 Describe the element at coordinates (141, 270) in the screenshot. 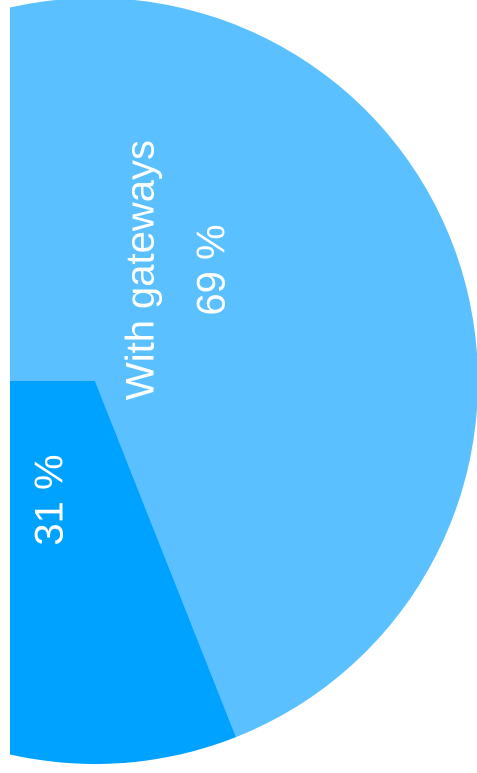

I see `slice-label: With gateways` at that location.